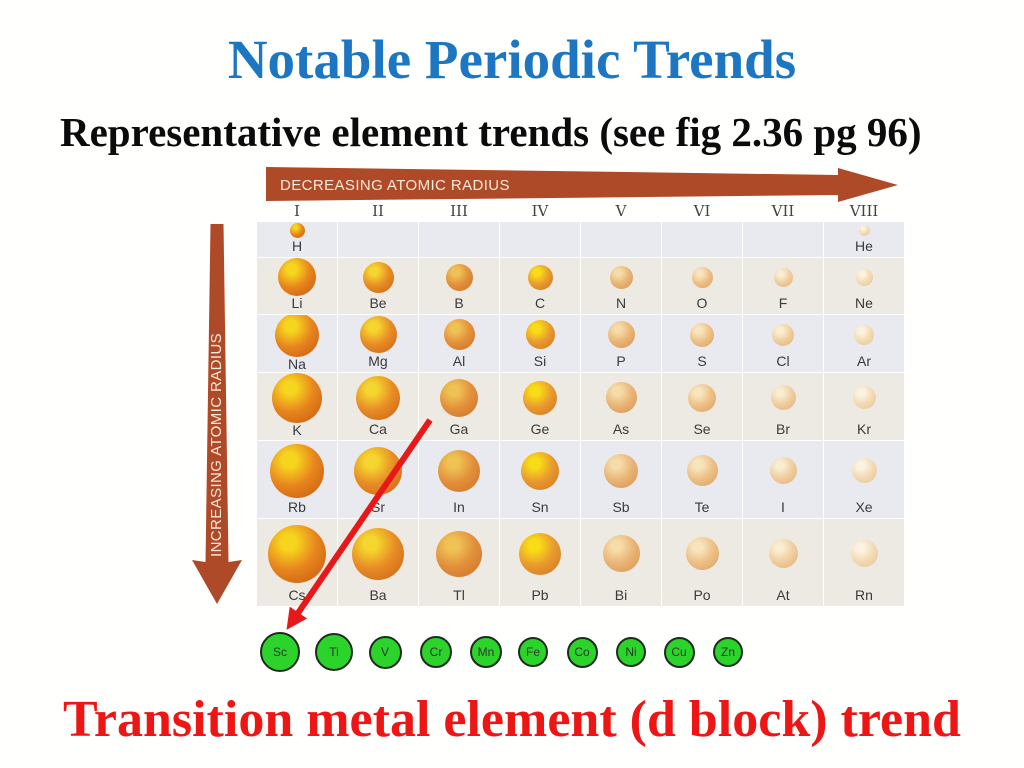 This screenshot has height=768, width=1024. Describe the element at coordinates (783, 595) in the screenshot. I see `element-symbol: At` at that location.